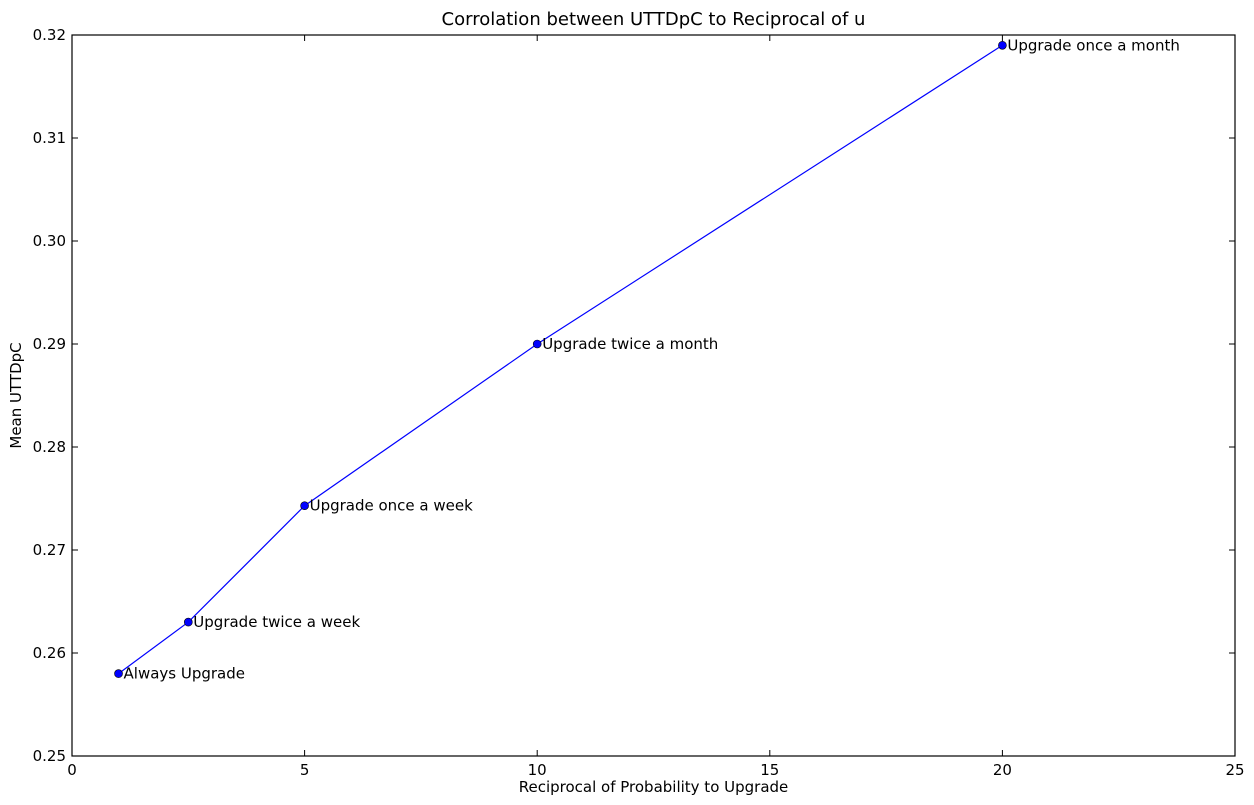 The width and height of the screenshot is (1254, 805). I want to click on y-tick-label: 0.26, so click(49, 653).